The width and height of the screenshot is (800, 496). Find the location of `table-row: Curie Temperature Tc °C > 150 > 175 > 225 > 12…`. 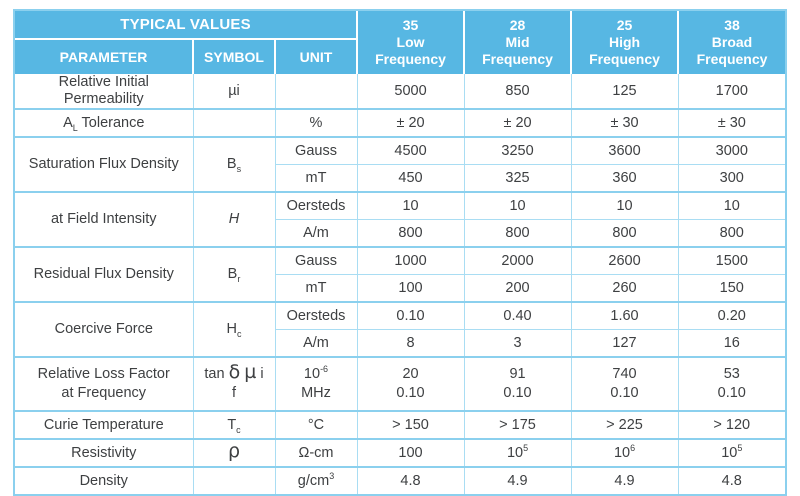

table-row: Curie Temperature Tc °C > 150 > 175 > 225 > 12… is located at coordinates (400, 424).